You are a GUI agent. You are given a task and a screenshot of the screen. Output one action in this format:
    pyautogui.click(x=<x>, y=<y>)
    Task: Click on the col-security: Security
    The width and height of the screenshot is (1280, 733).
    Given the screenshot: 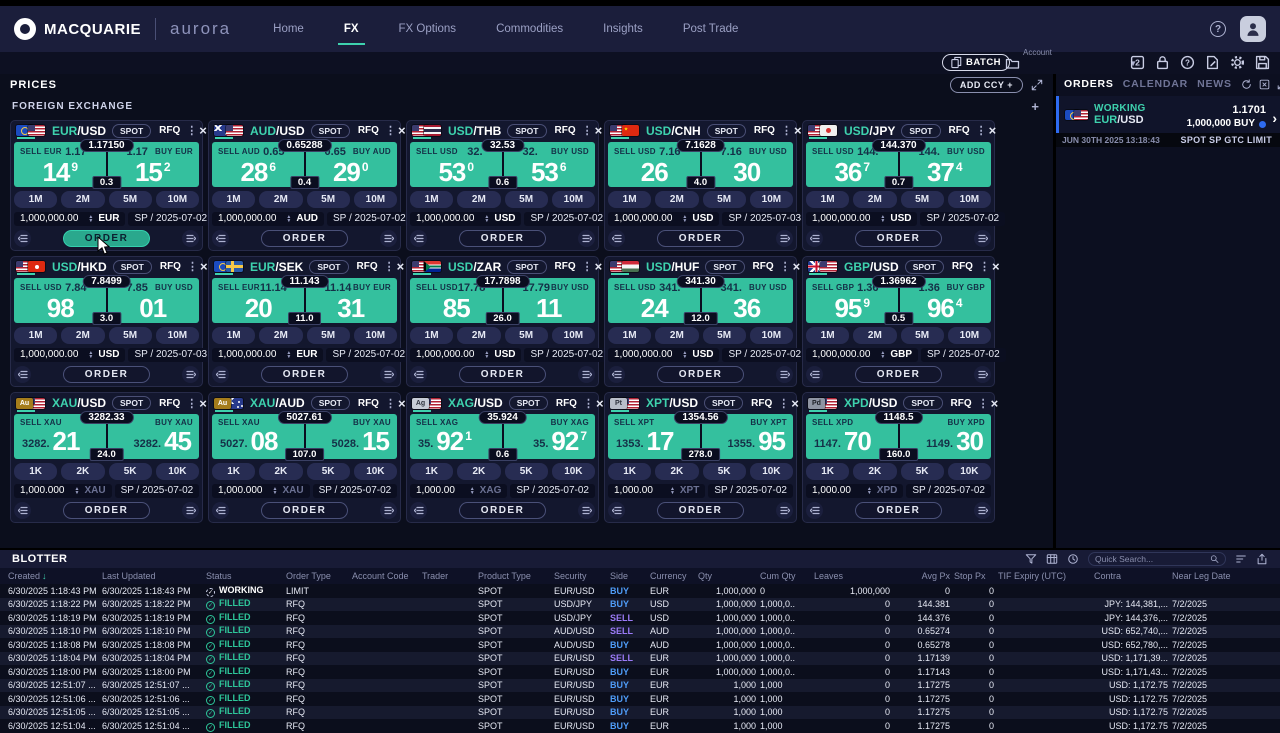 What is the action you would take?
    pyautogui.click(x=570, y=576)
    